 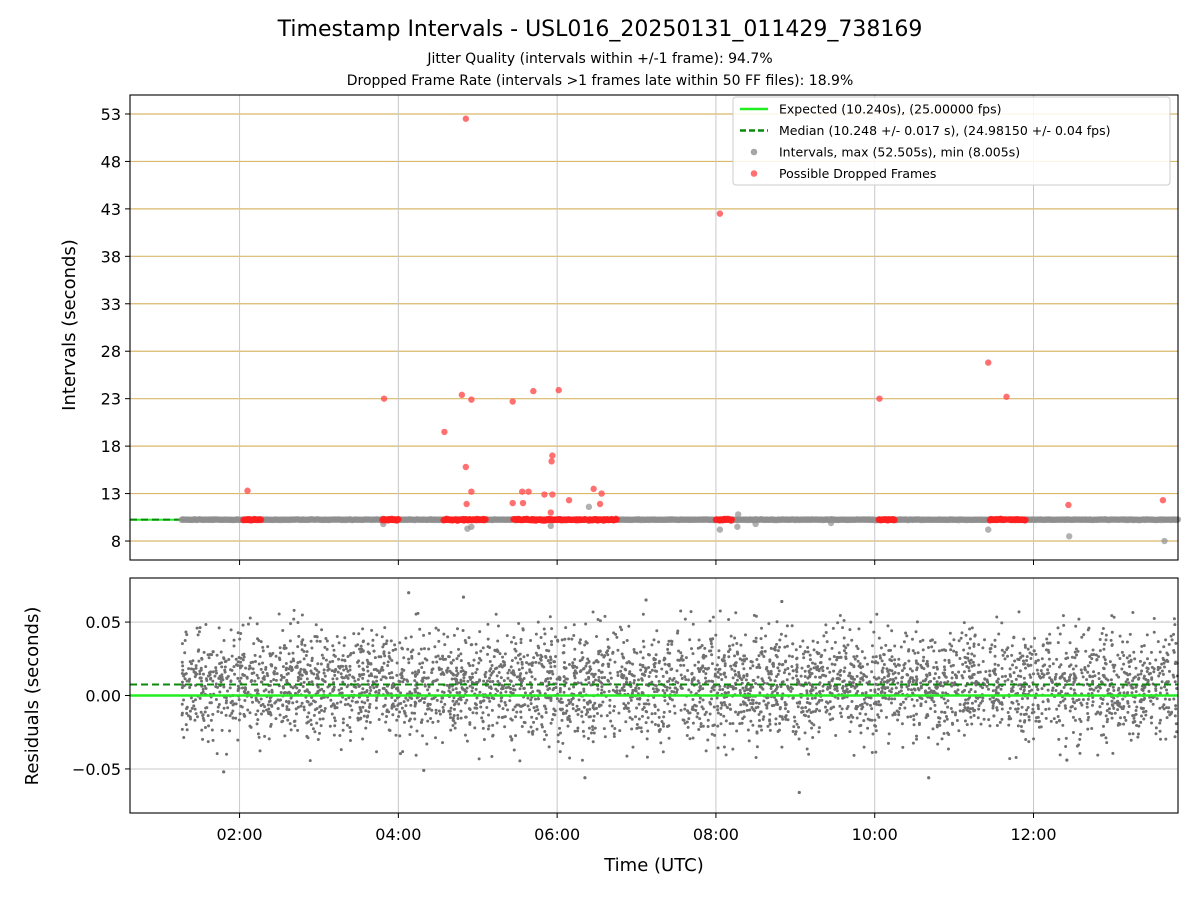 I want to click on x-tick-label: 02:00, so click(x=240, y=834).